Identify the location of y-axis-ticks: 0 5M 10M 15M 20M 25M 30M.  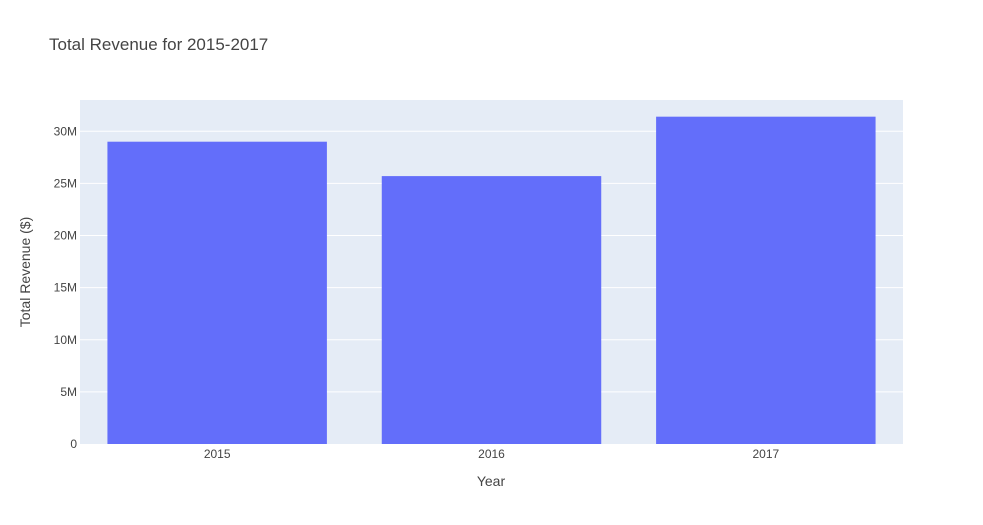
(66, 287).